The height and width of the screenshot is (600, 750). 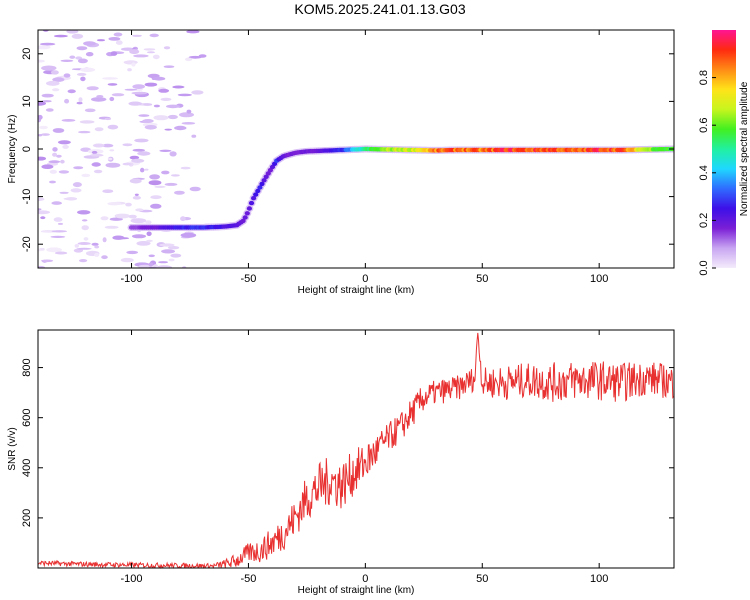 I want to click on y-tick-label: 10, so click(x=27, y=101).